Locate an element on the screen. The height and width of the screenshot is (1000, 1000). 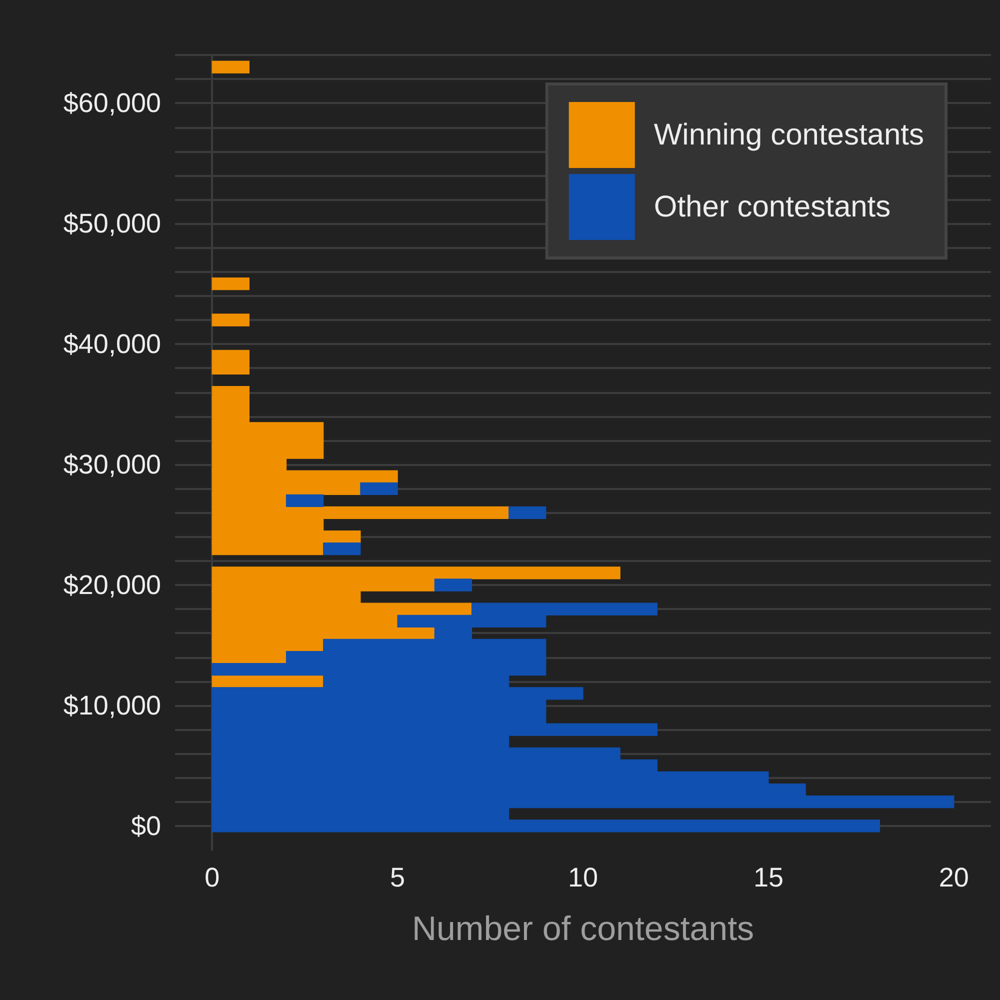
y-tick-label: $40,000 is located at coordinates (112, 344).